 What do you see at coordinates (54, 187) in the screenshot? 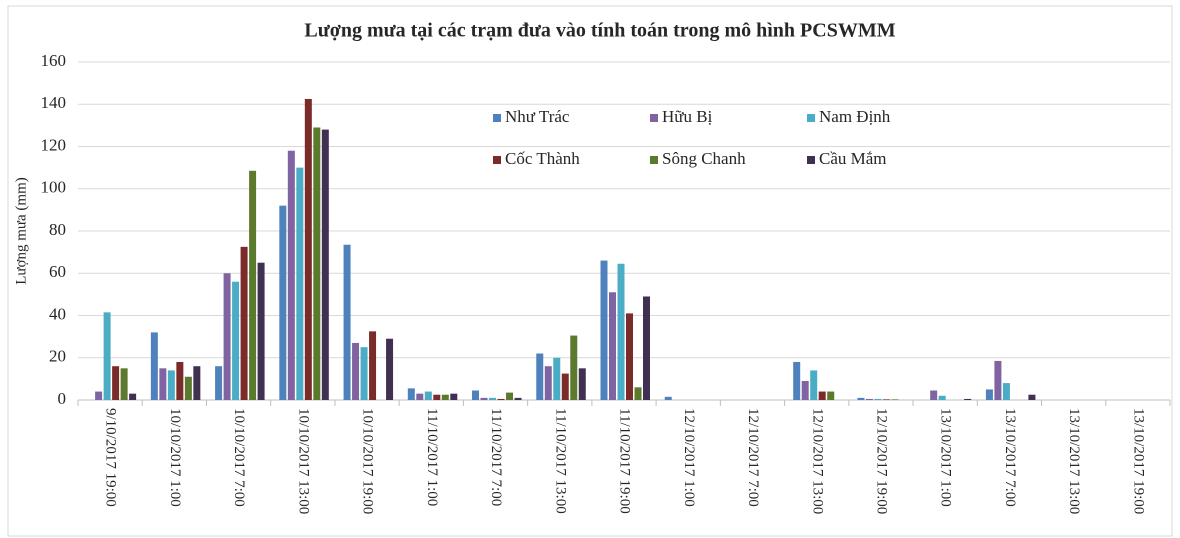
I see `y-tick-label: 100` at bounding box center [54, 187].